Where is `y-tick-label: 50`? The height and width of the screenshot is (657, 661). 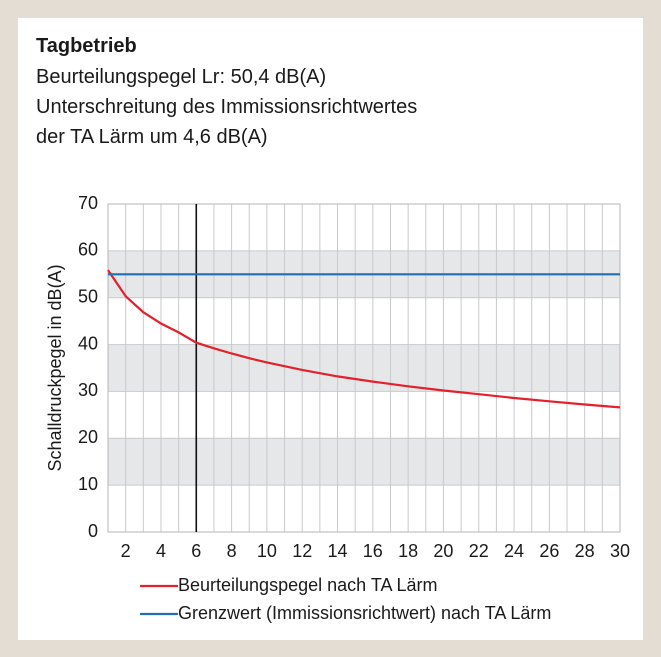 y-tick-label: 50 is located at coordinates (88, 296).